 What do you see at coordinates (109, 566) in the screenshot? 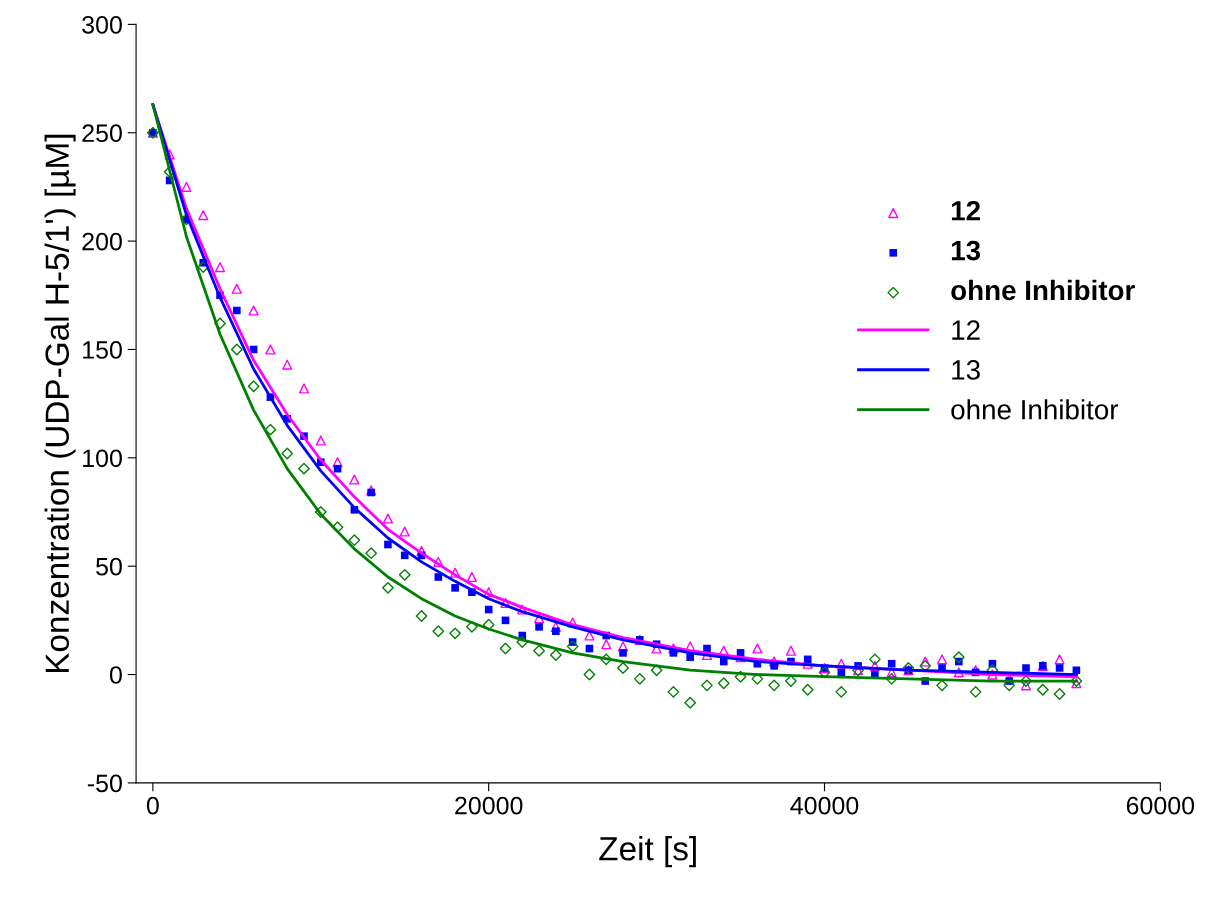
I see `y-tick-label: 50` at bounding box center [109, 566].